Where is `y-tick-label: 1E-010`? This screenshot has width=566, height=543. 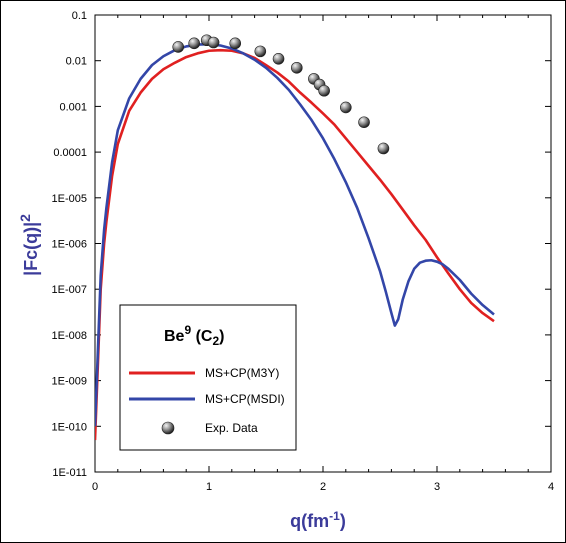 y-tick-label: 1E-010 is located at coordinates (69, 427).